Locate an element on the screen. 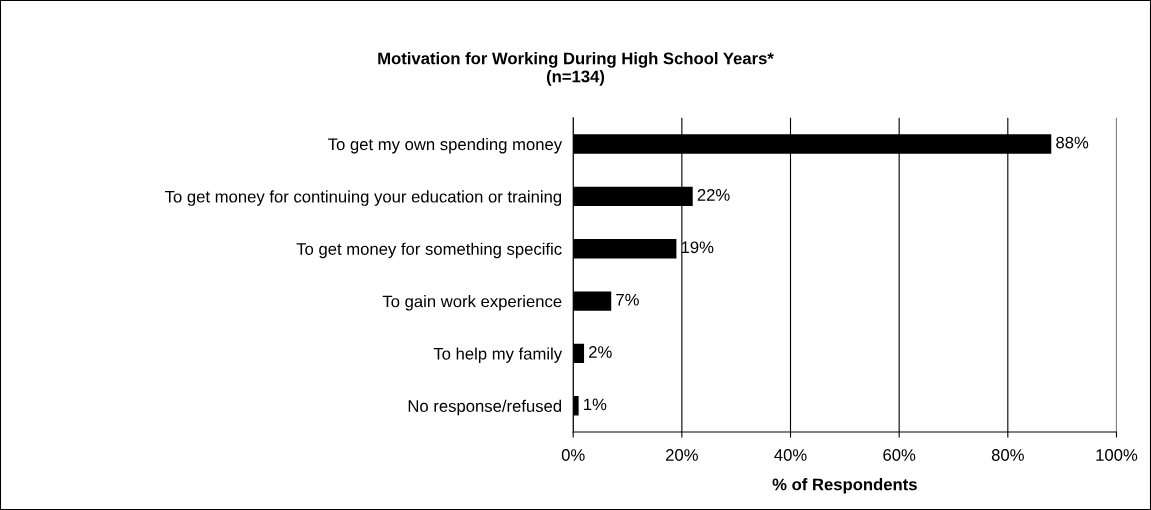 This screenshot has height=510, width=1151. x-axis-title: % of Respondents is located at coordinates (844, 486).